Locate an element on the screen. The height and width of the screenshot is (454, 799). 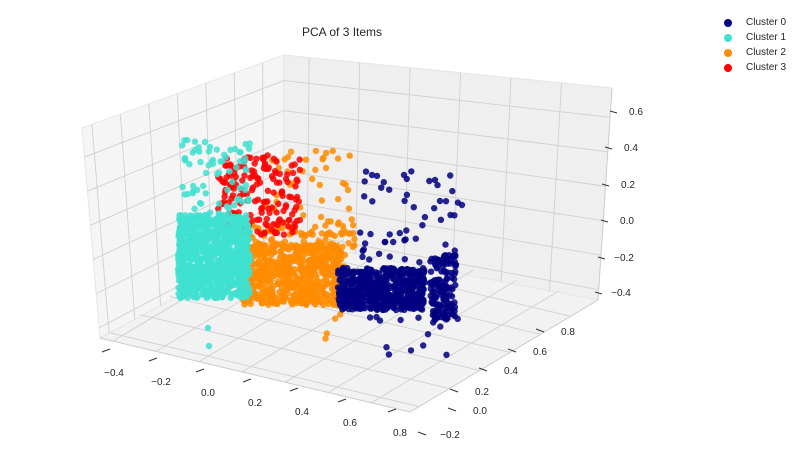
y-gridline-floor is located at coordinates (294, 351).